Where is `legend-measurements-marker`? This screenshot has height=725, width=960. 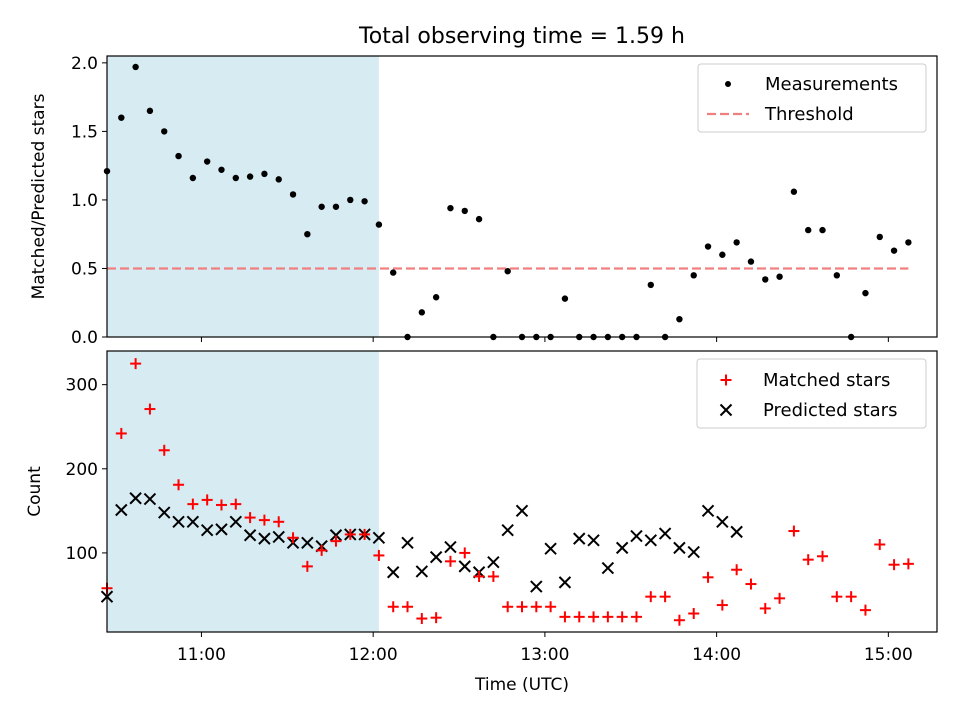 legend-measurements-marker is located at coordinates (728, 84).